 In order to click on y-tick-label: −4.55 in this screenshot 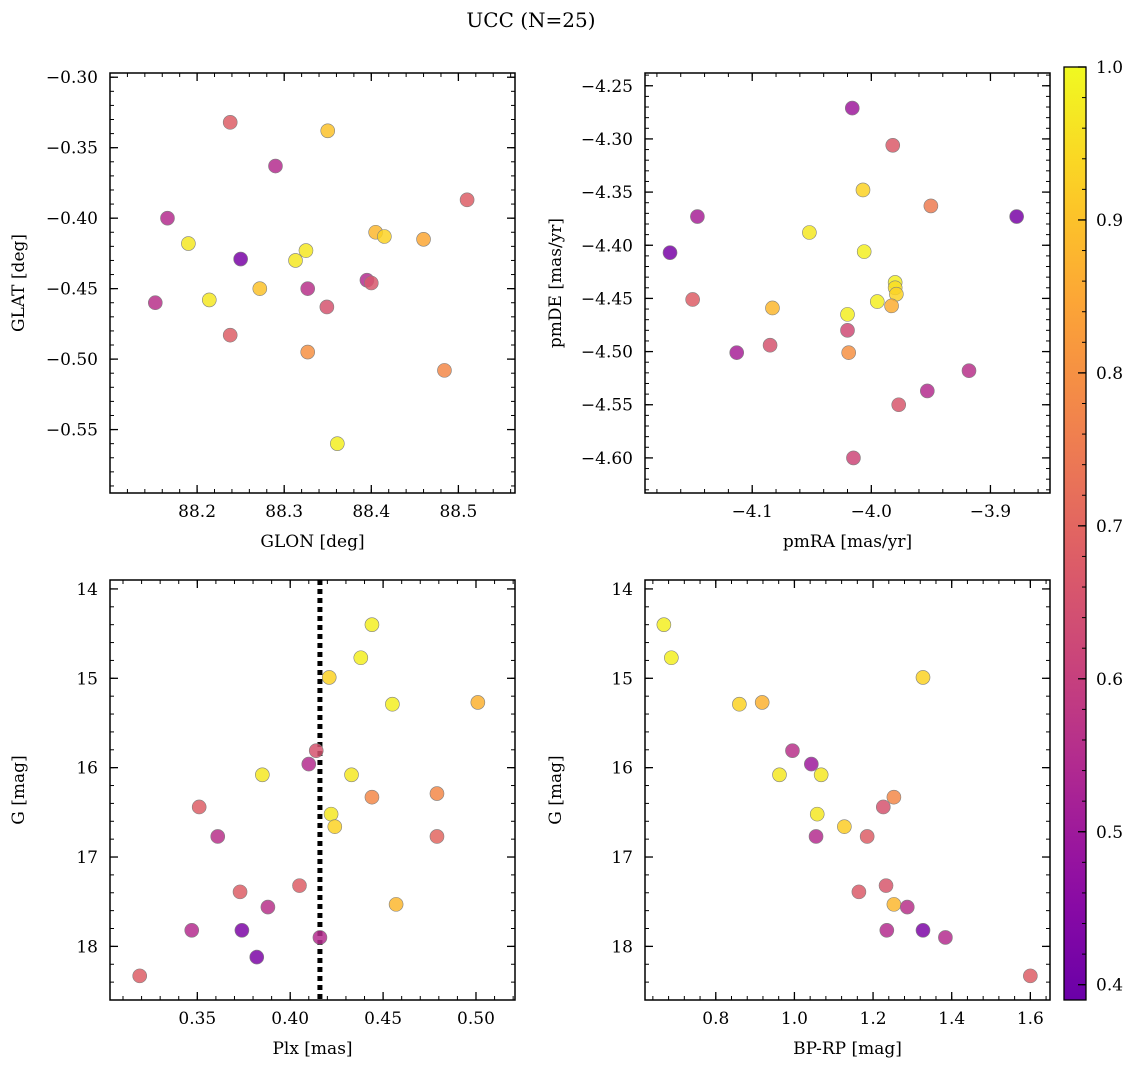, I will do `click(607, 406)`.